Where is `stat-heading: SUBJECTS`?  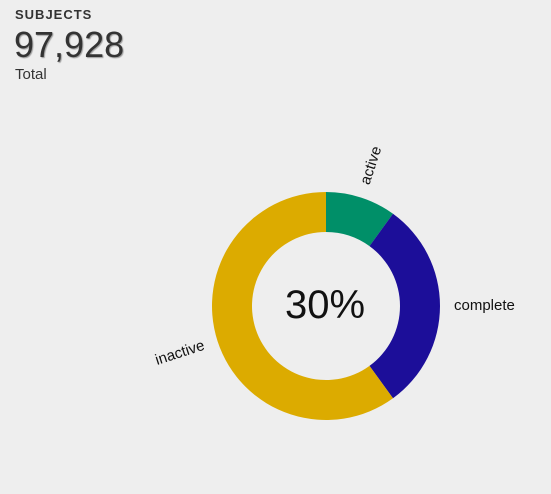
stat-heading: SUBJECTS is located at coordinates (54, 14).